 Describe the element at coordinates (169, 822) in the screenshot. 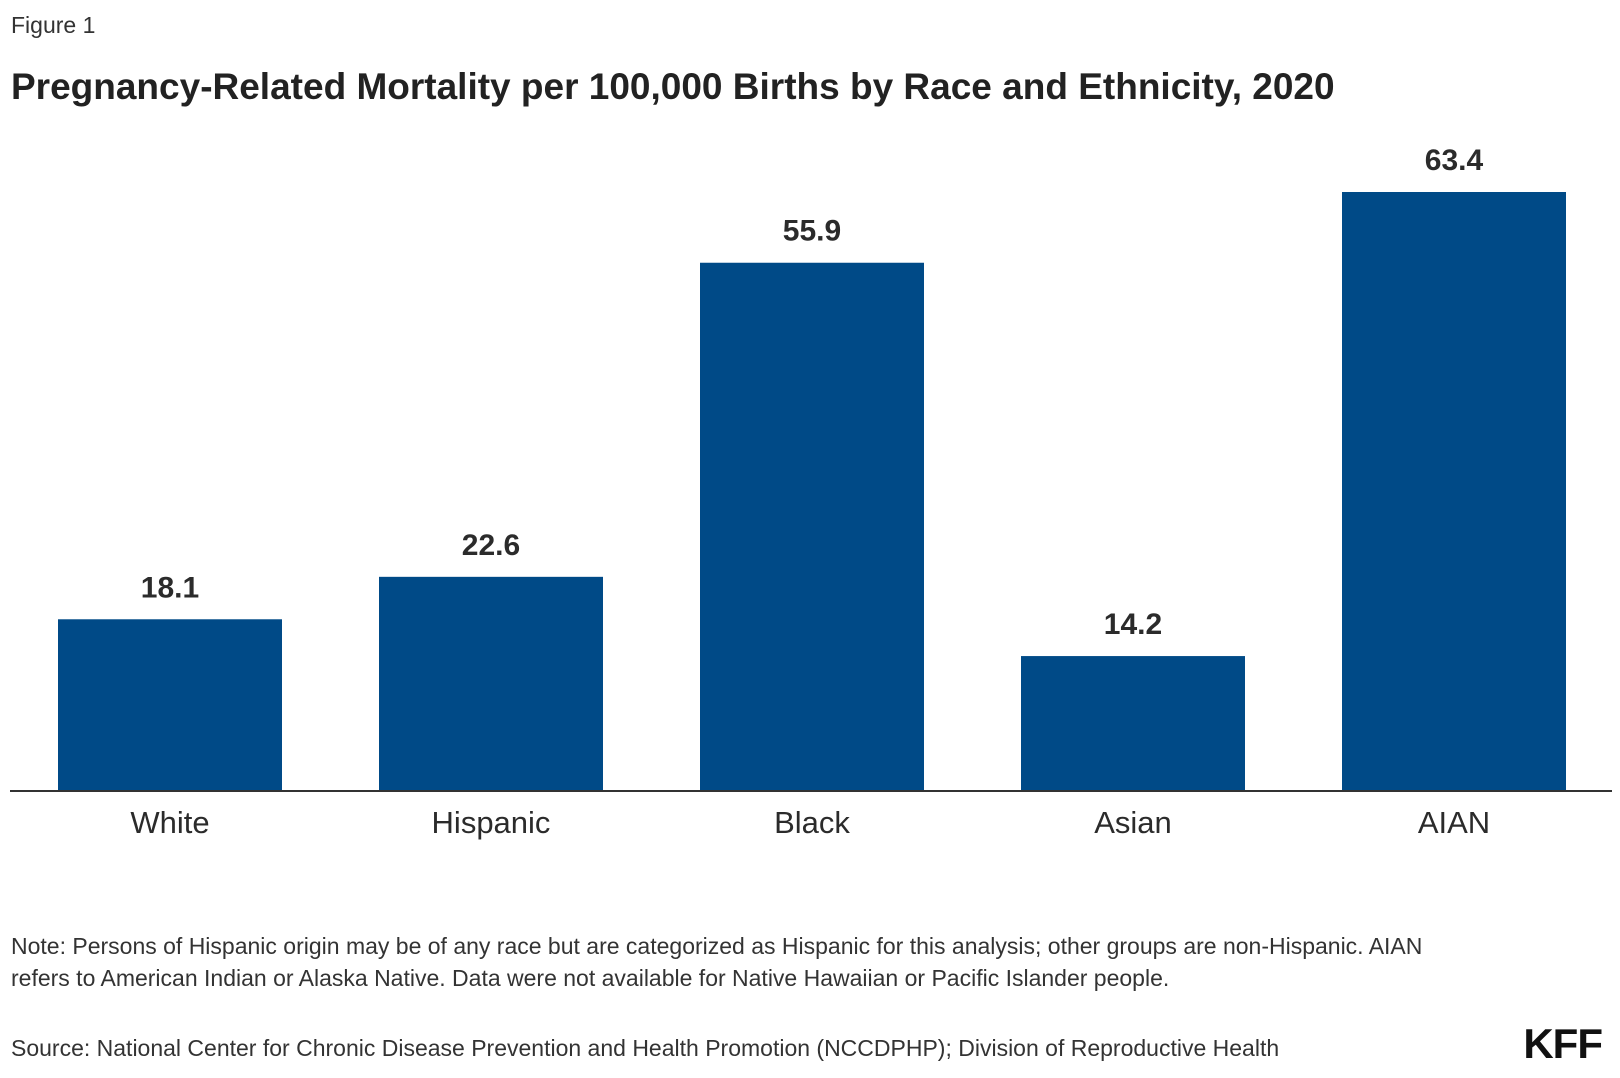

I see `category-label-white: White` at that location.